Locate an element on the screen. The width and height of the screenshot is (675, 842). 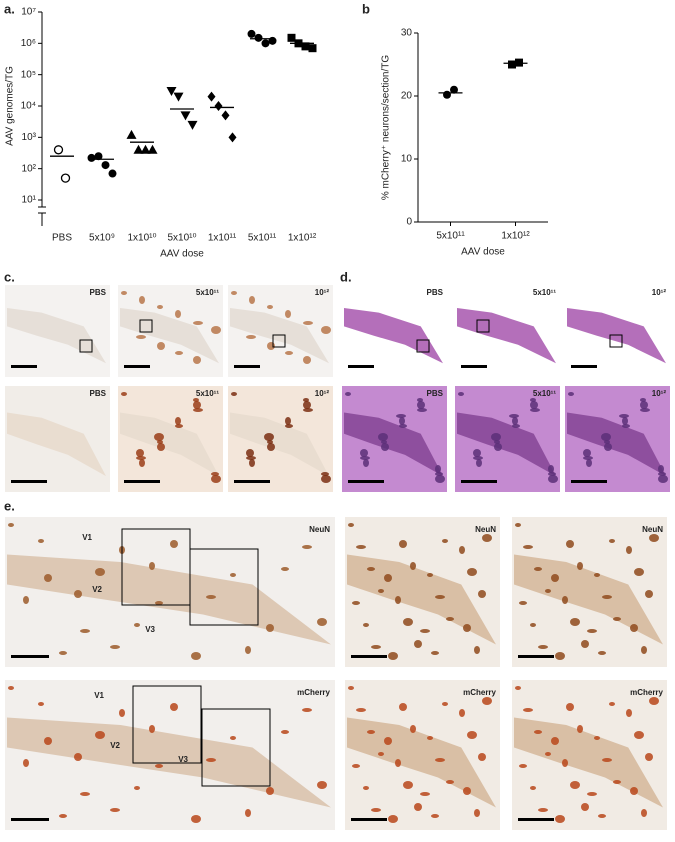
image-label: V3 is located at coordinates (150, 629).